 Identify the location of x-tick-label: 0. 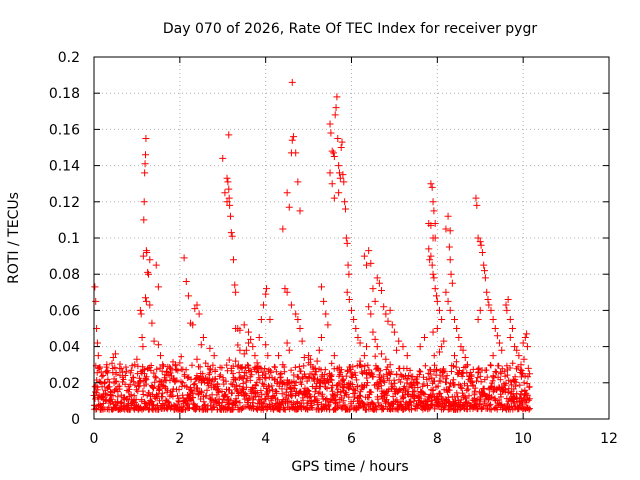
(94, 439).